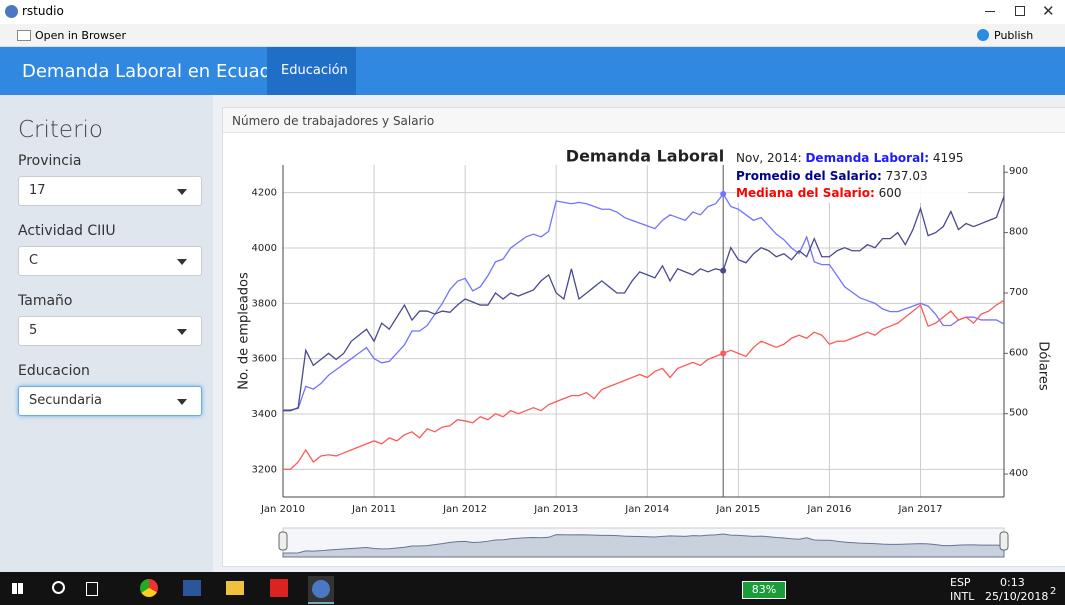 The height and width of the screenshot is (605, 1065). What do you see at coordinates (1053, 591) in the screenshot?
I see `notification-count: 2` at bounding box center [1053, 591].